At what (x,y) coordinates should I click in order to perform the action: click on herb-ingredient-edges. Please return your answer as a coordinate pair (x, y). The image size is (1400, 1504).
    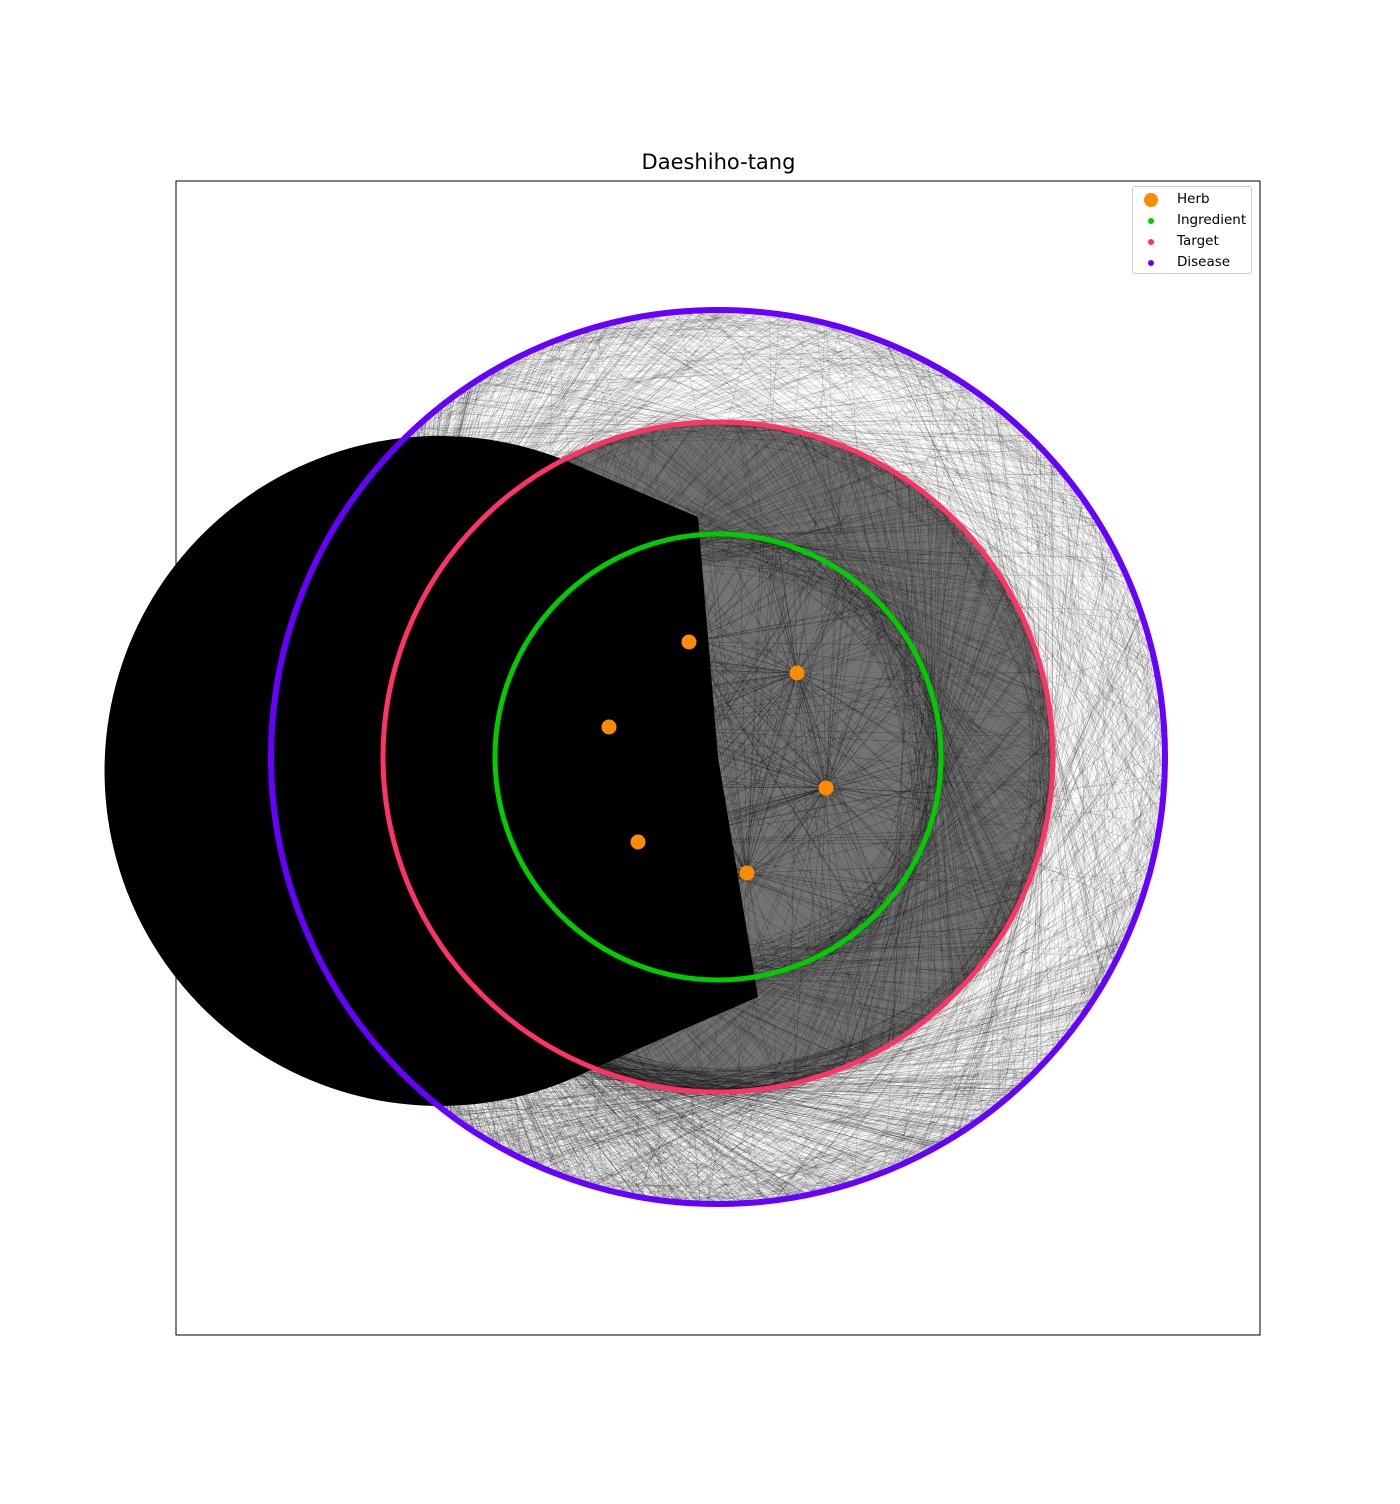
    Looking at the image, I should click on (718, 757).